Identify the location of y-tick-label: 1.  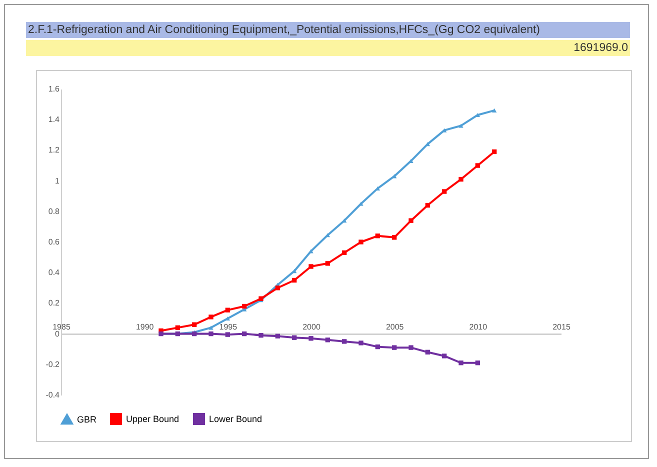
(57, 181).